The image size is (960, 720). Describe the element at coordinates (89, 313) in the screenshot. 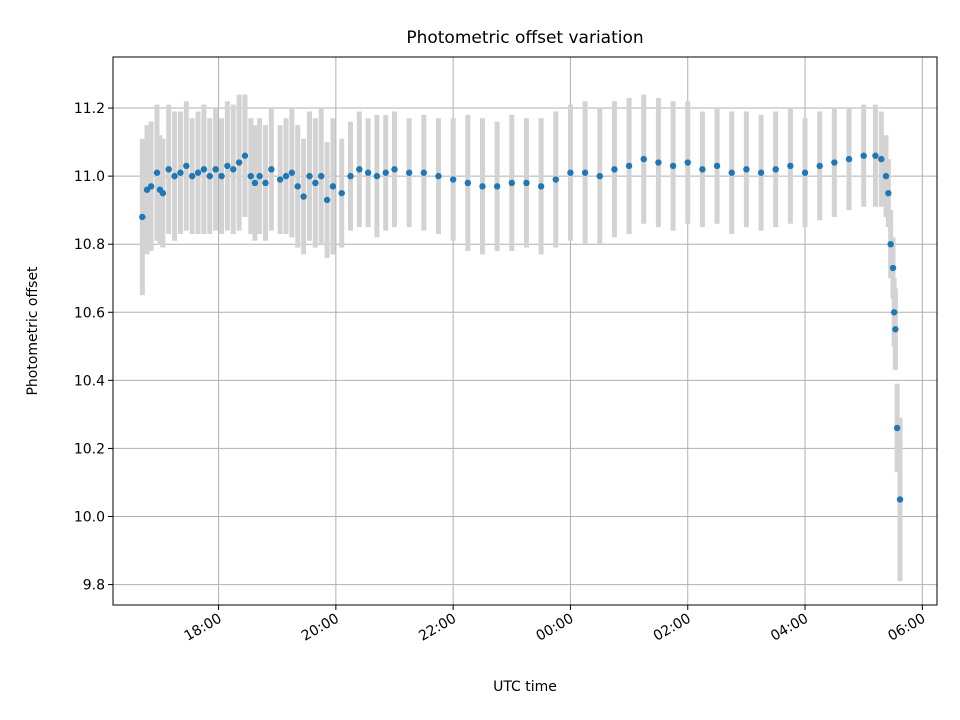

I see `y-tick-label: 10.6` at that location.